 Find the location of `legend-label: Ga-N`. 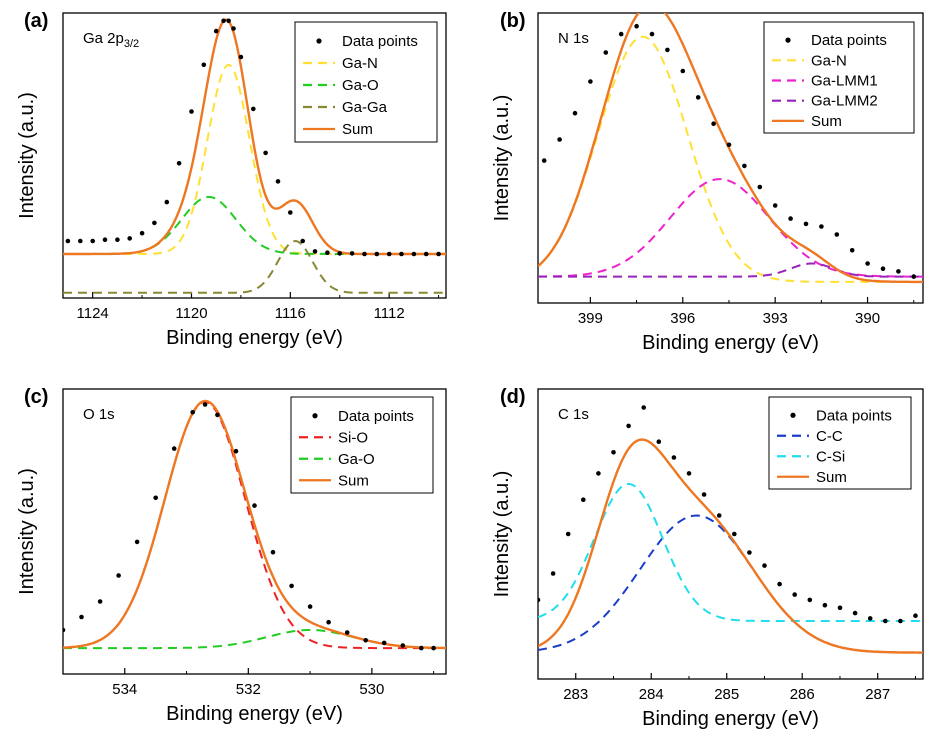

legend-label: Ga-N is located at coordinates (829, 60).